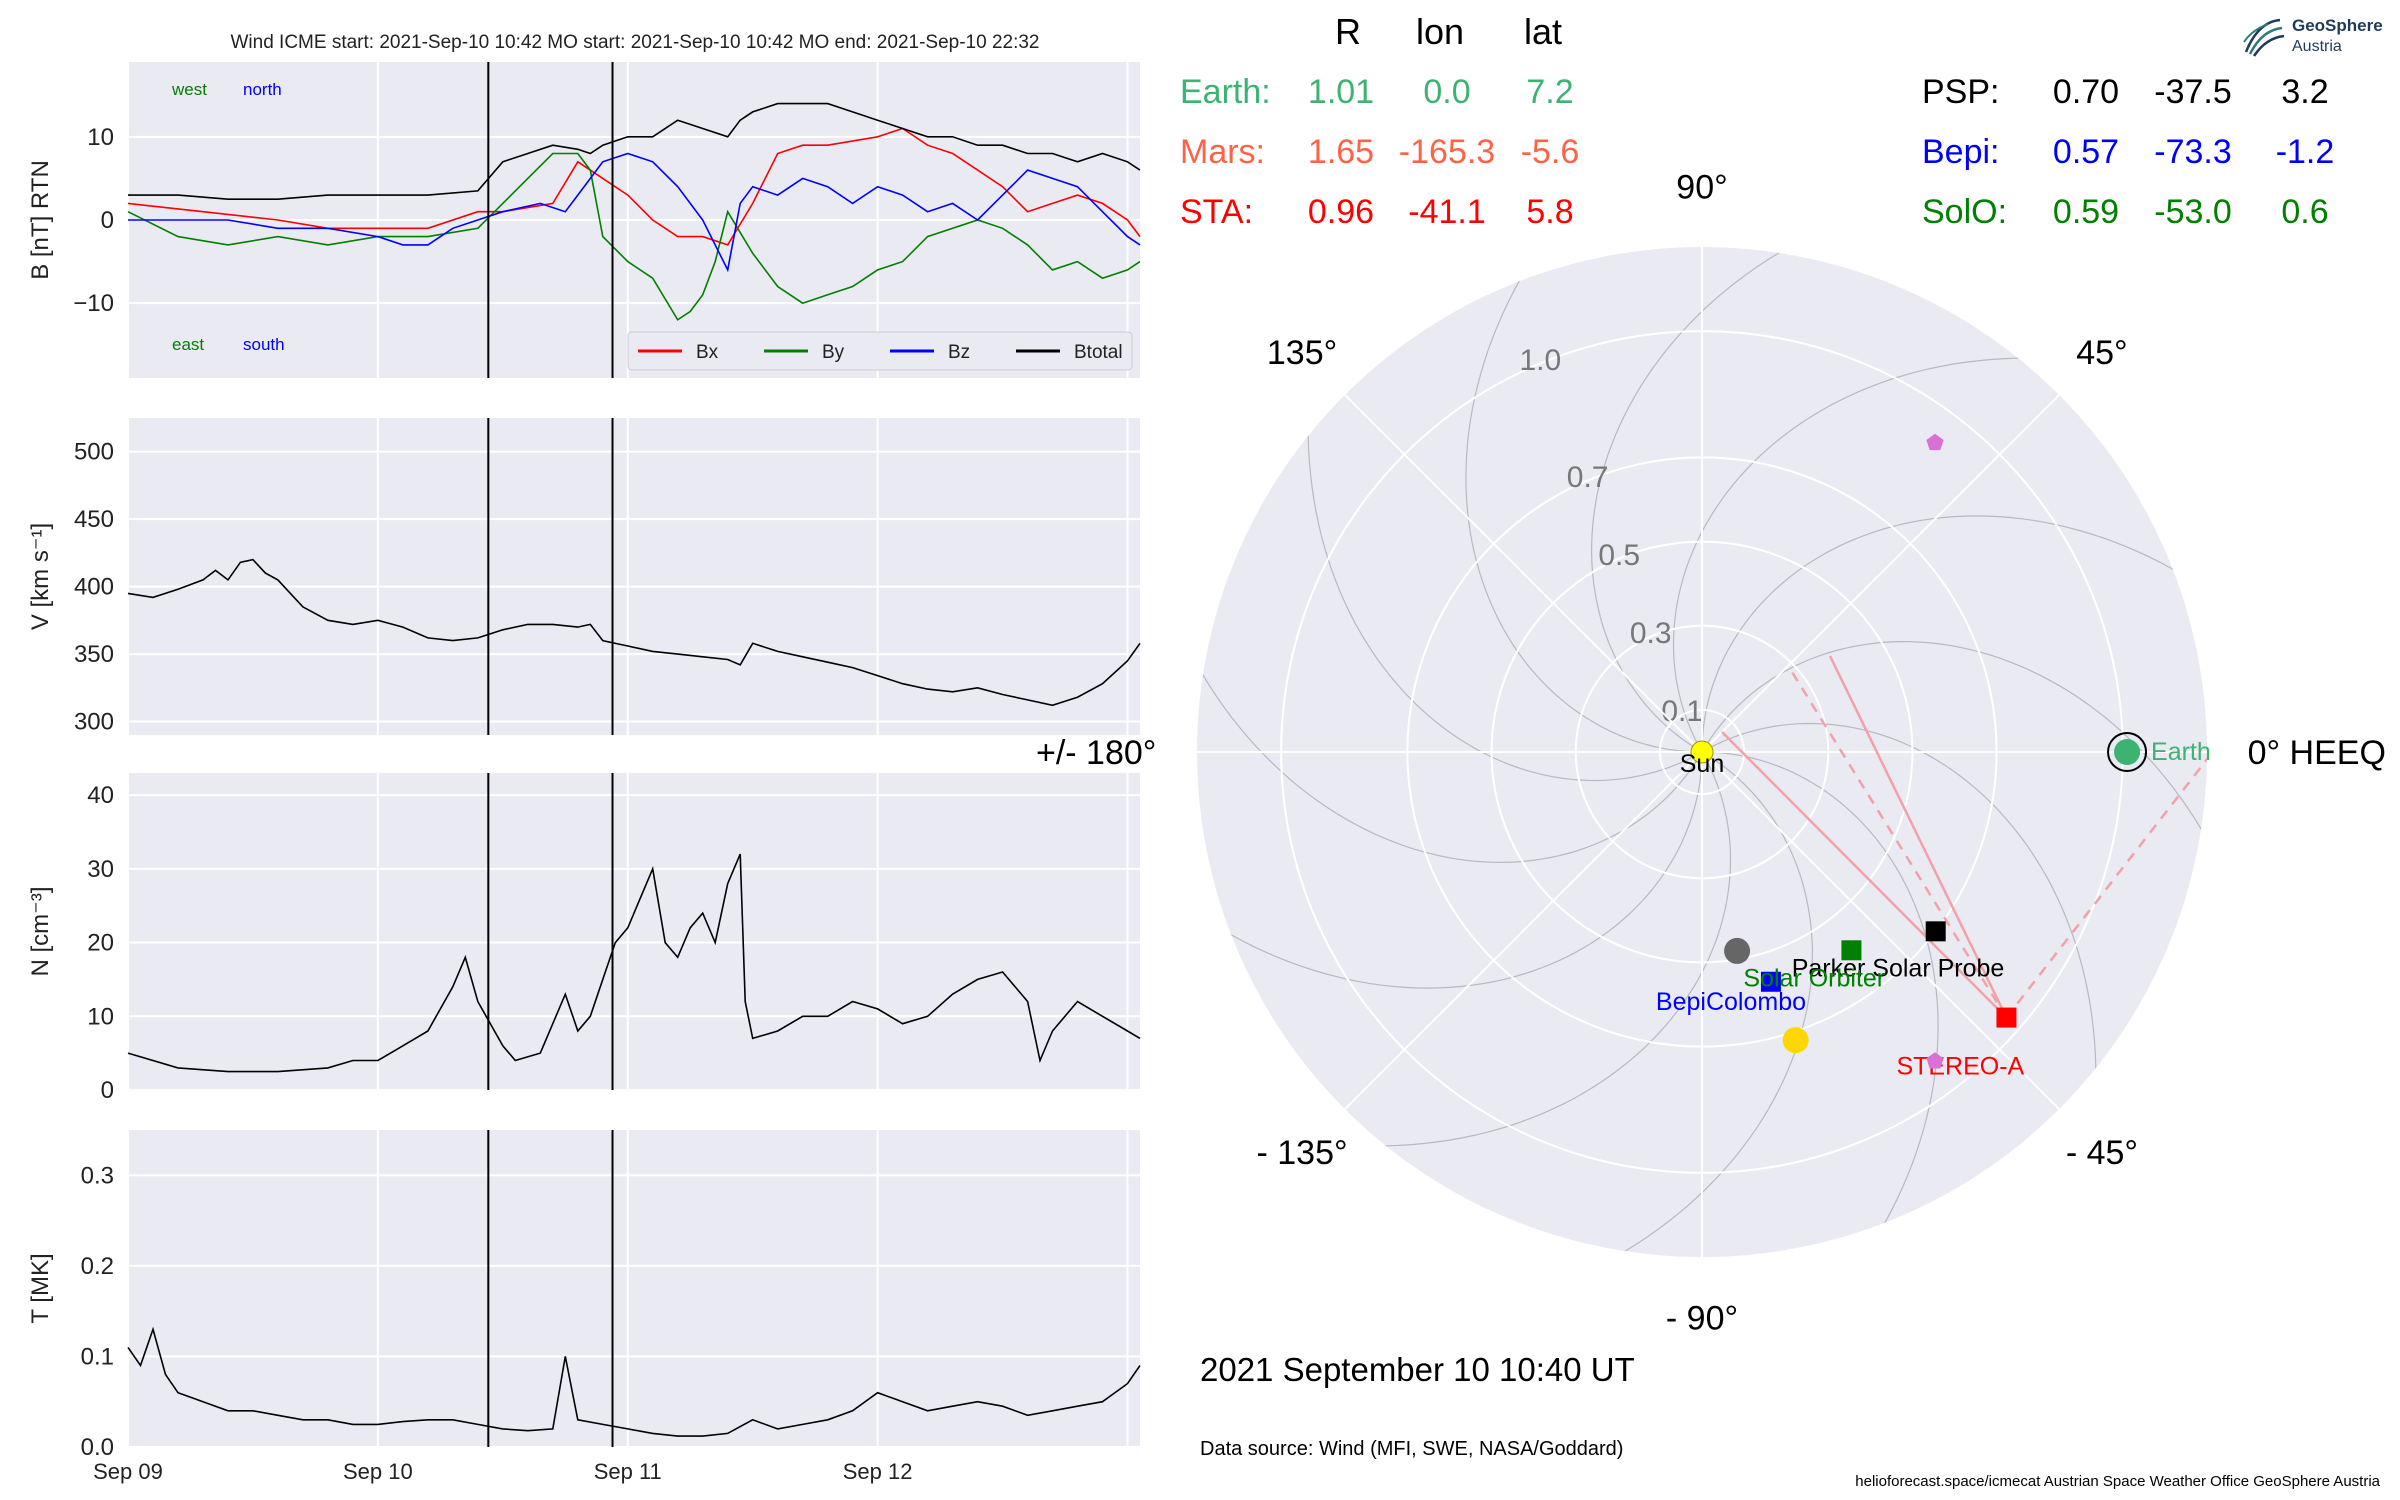  I want to click on series-v, so click(634, 632).